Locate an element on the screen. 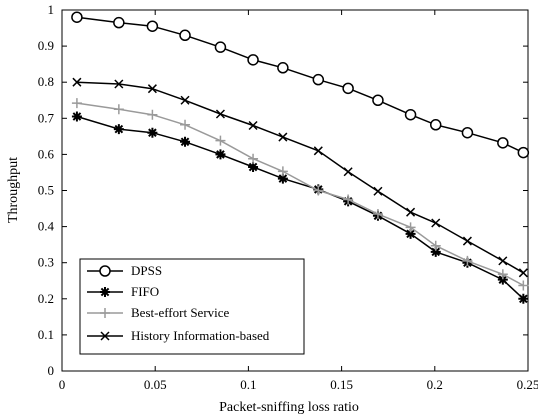 The image size is (538, 418). y-tick-label: 0.2 is located at coordinates (46, 298).